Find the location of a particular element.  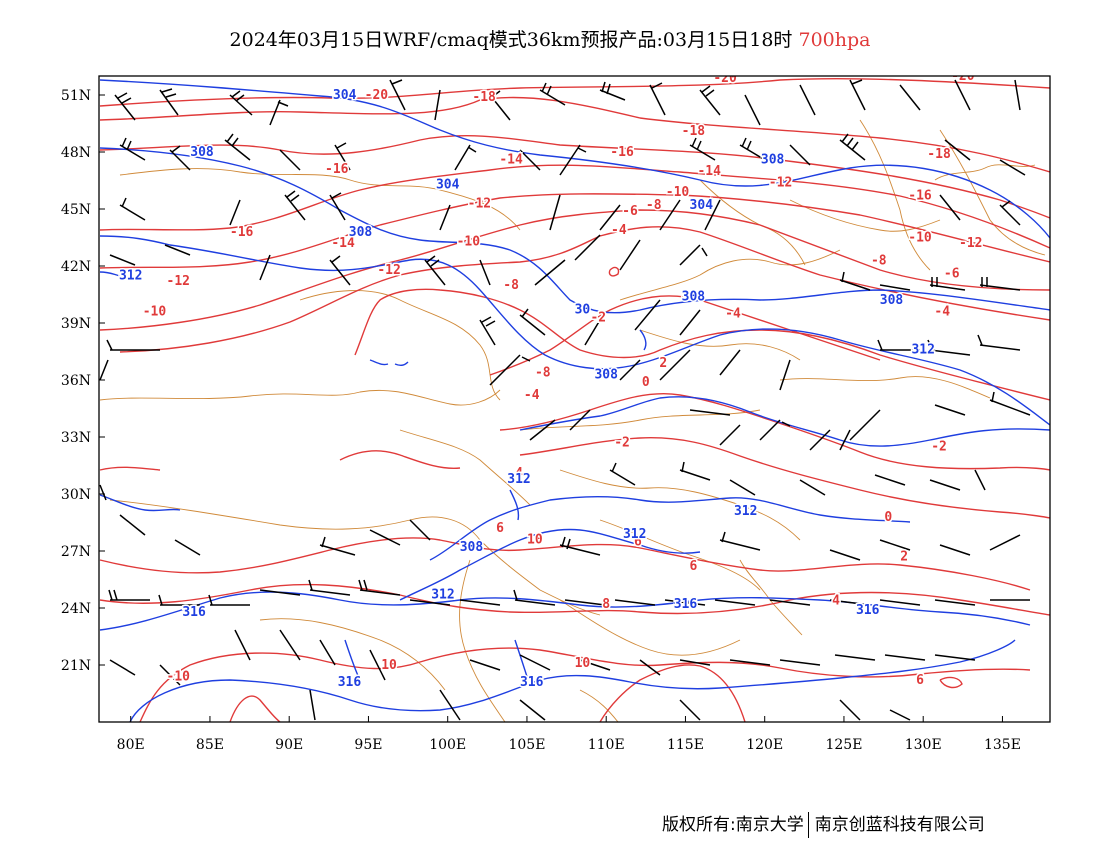

lat-tick-label: 45N is located at coordinates (76, 210).